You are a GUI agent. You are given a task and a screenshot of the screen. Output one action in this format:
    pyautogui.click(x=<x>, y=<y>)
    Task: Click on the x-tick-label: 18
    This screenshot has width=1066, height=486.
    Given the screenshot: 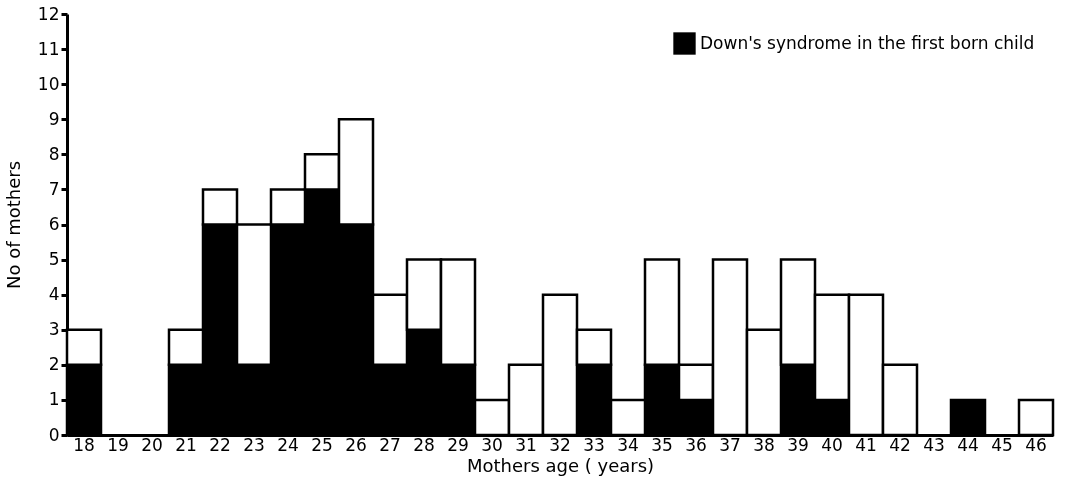 What is the action you would take?
    pyautogui.click(x=84, y=444)
    